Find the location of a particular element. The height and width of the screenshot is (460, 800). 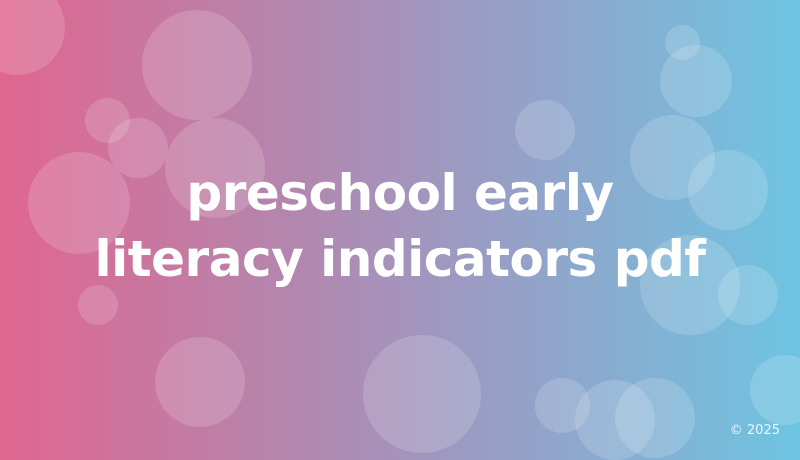

title-line: preschool early is located at coordinates (400, 193).